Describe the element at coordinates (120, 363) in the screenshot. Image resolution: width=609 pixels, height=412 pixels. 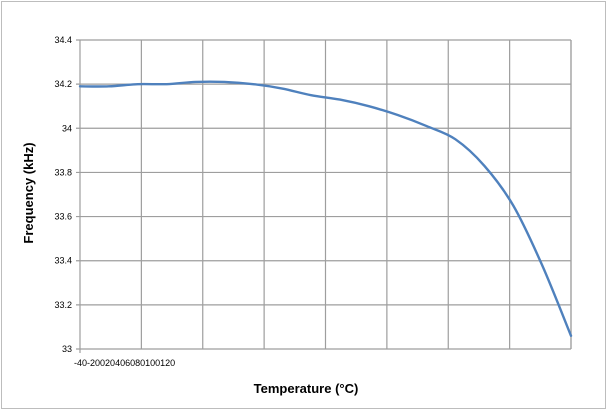
I see `x-tick-label: 40` at that location.